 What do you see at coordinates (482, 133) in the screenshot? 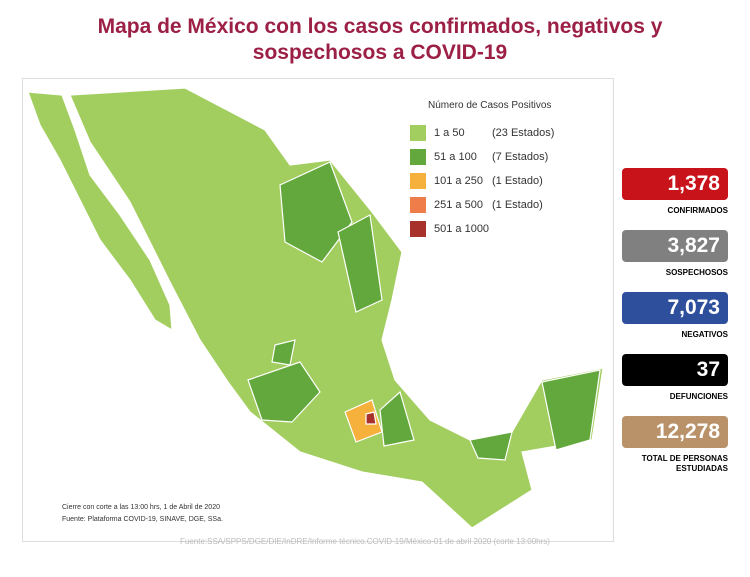
I see `legend-item: 1 a 50 (23 Estados)` at bounding box center [482, 133].